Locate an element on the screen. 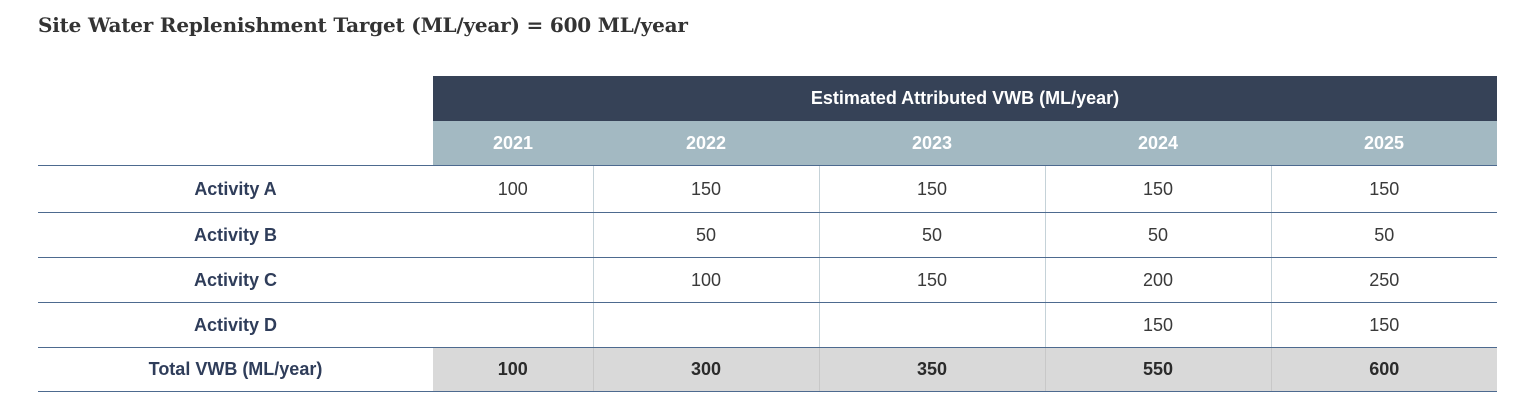 The width and height of the screenshot is (1536, 417). total-cell: 550 is located at coordinates (1157, 369).